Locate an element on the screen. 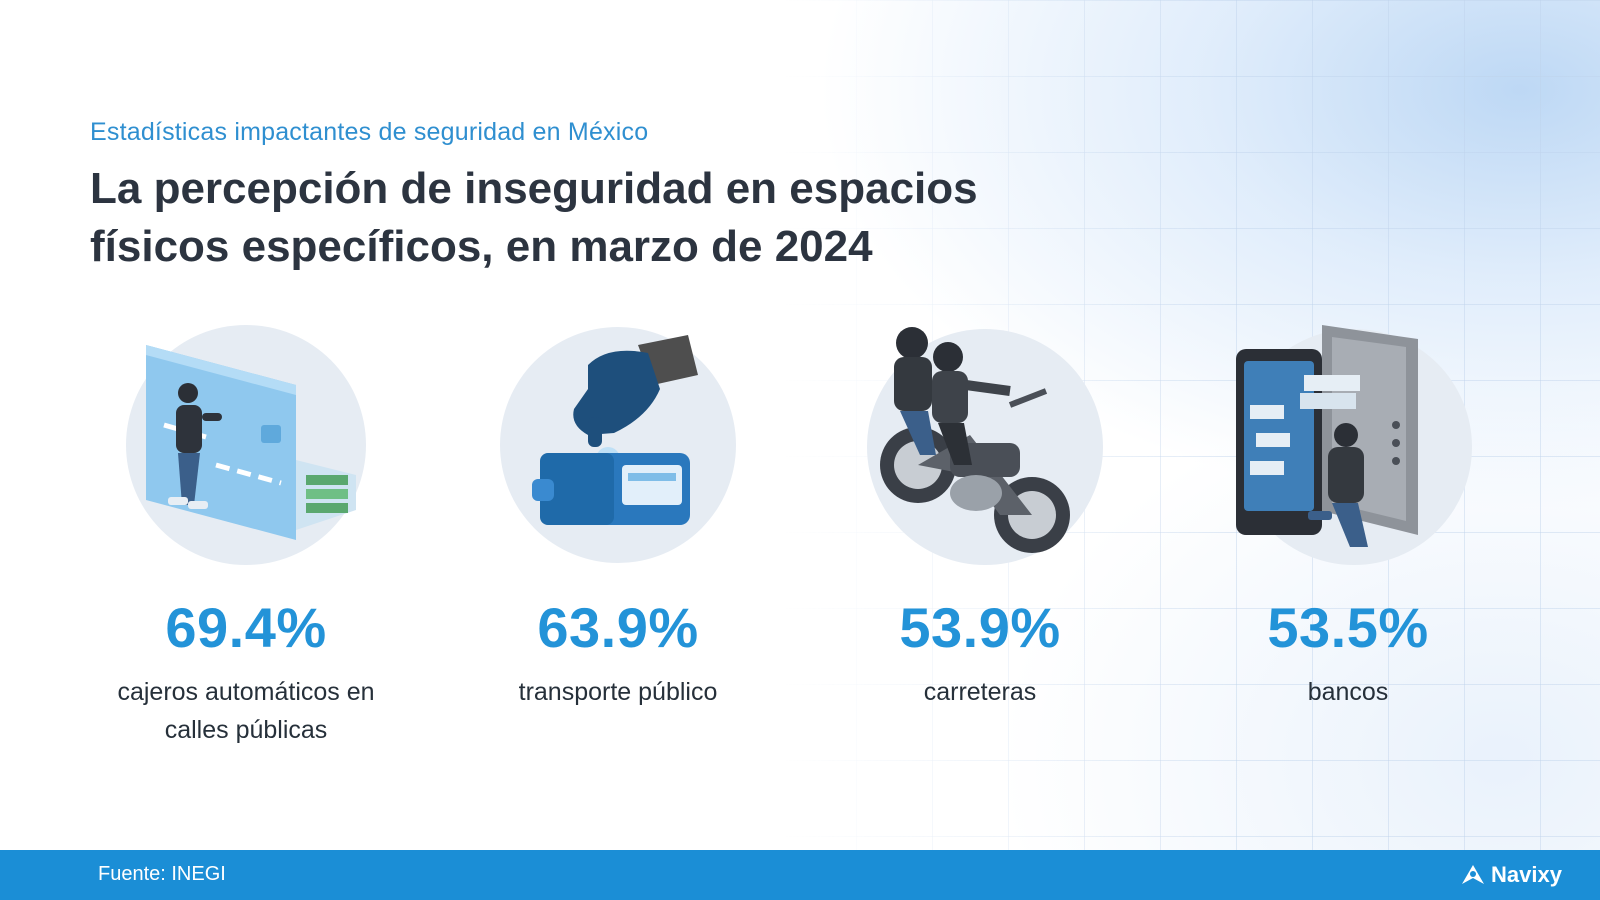 This screenshot has width=1600, height=900. stat-value: 63.9% is located at coordinates (618, 628).